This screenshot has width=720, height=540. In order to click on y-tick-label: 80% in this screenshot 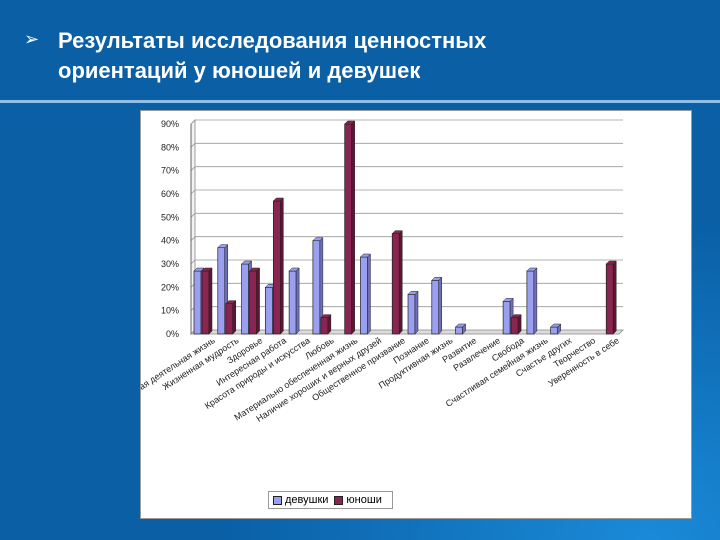, I will do `click(170, 147)`.